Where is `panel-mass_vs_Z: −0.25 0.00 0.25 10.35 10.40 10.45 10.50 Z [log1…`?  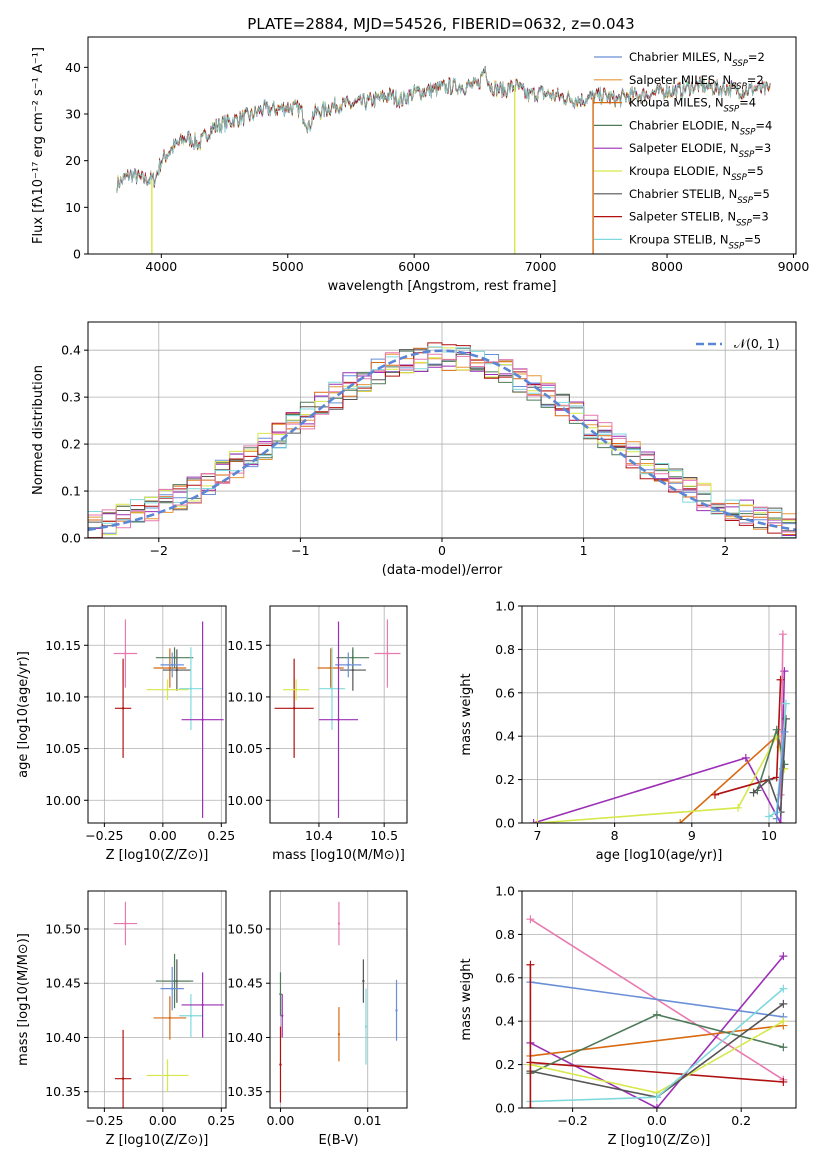
panel-mass_vs_Z: −0.25 0.00 0.25 10.35 10.40 10.45 10.50 Z [log1… is located at coordinates (125, 1019).